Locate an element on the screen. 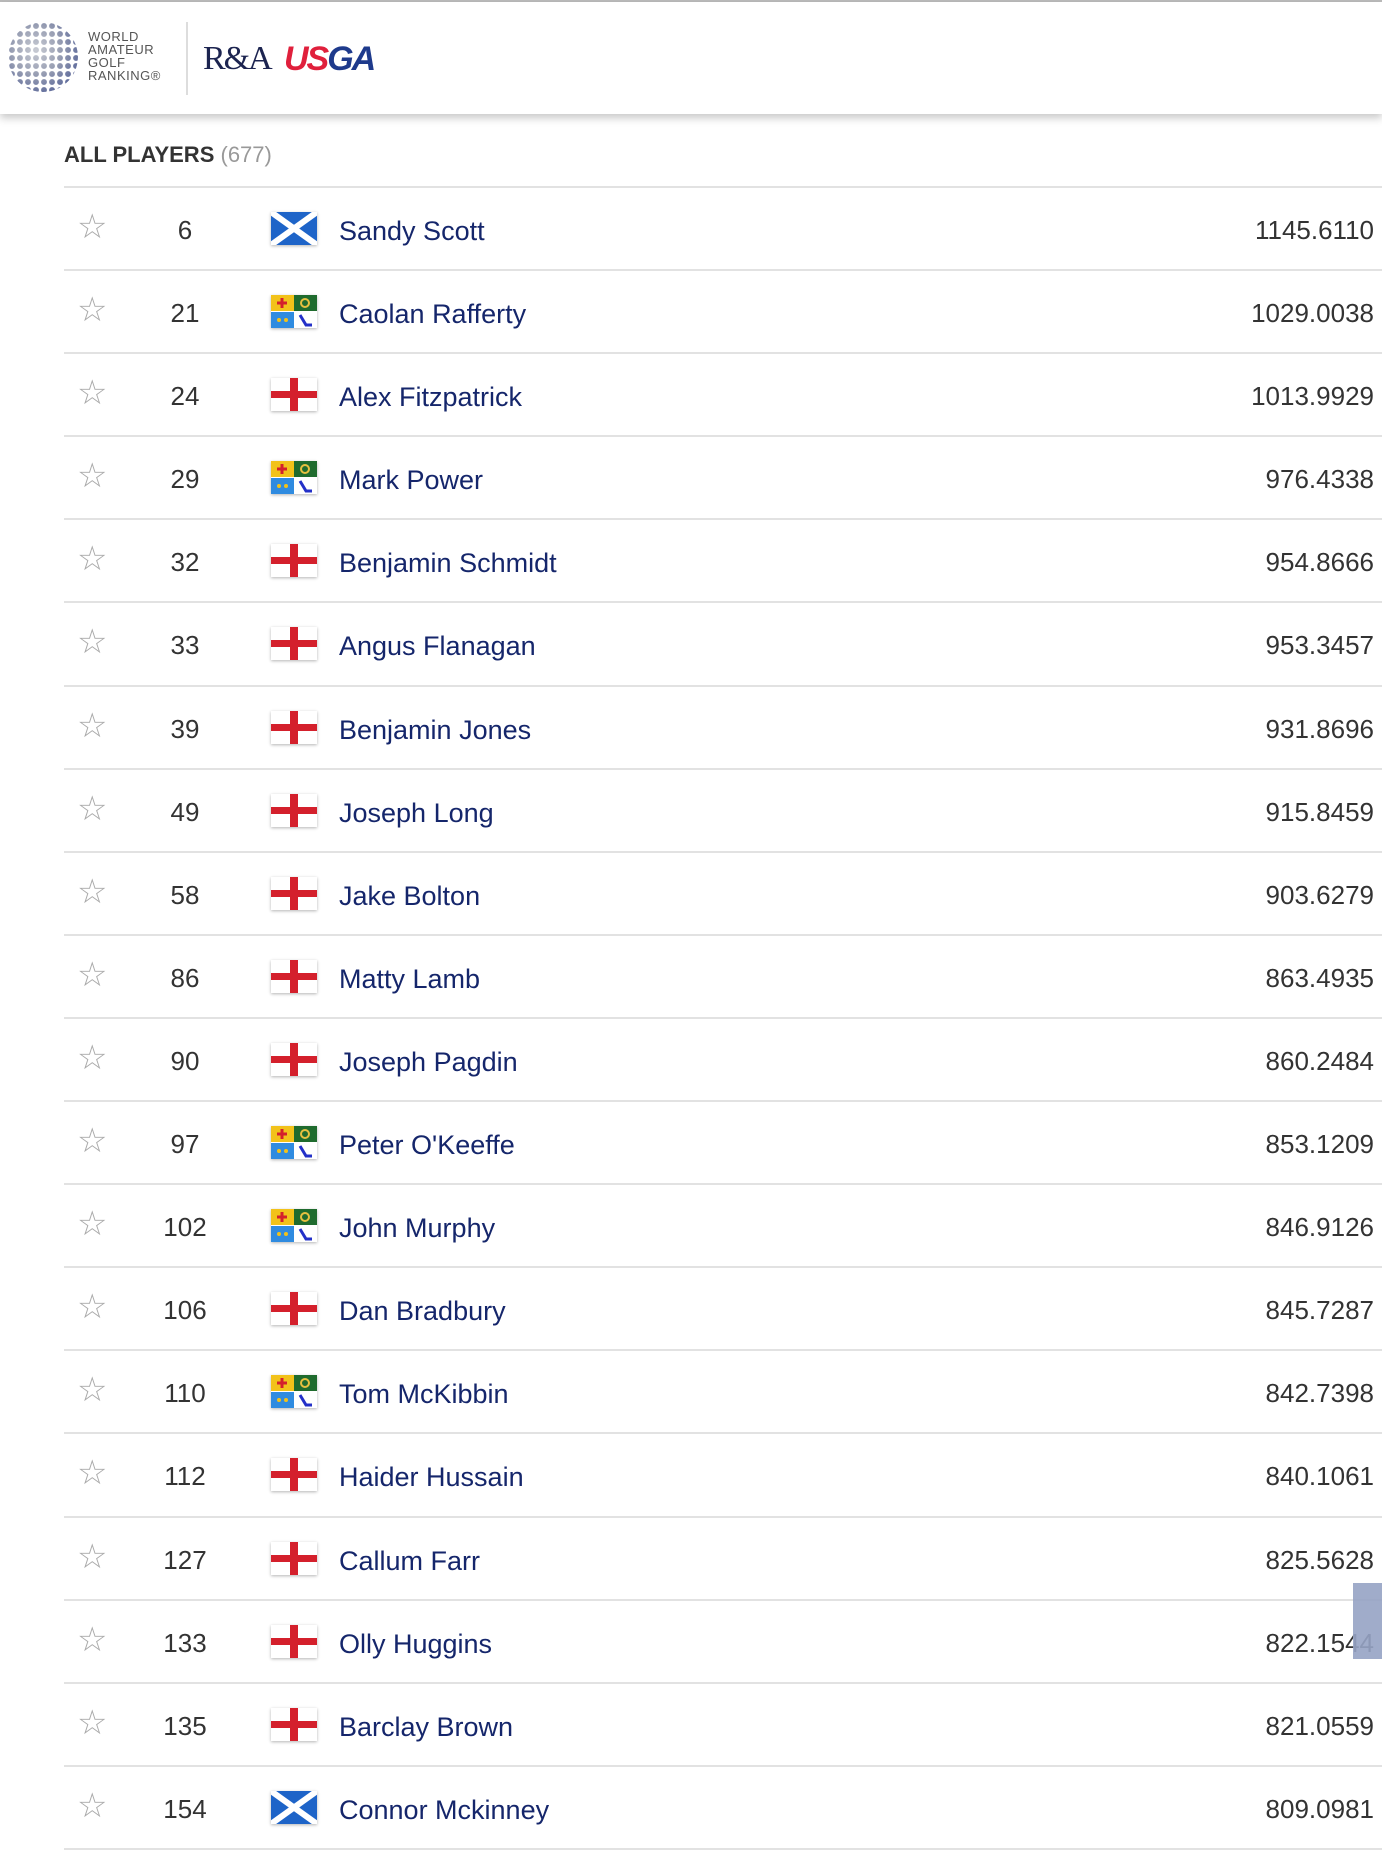  player-name-link: Jake Bolton is located at coordinates (410, 895).